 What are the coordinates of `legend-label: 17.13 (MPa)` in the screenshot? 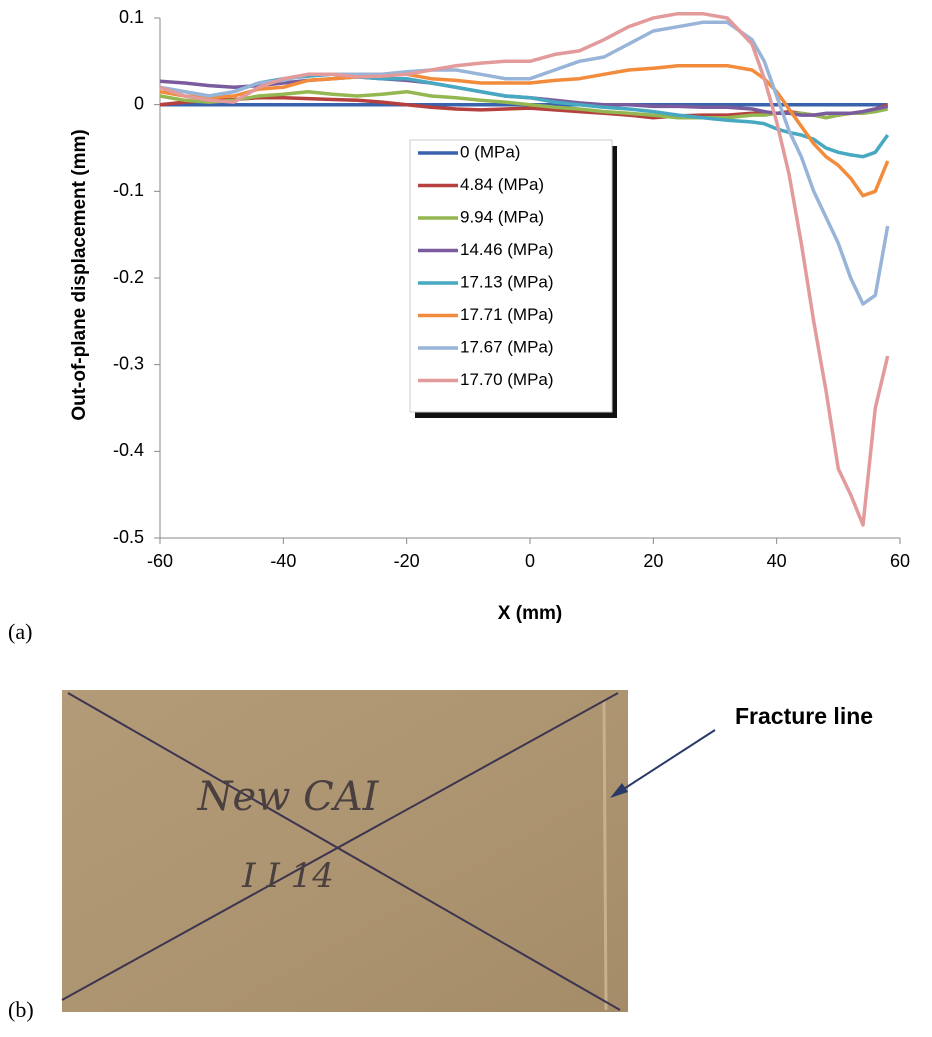 It's located at (507, 281).